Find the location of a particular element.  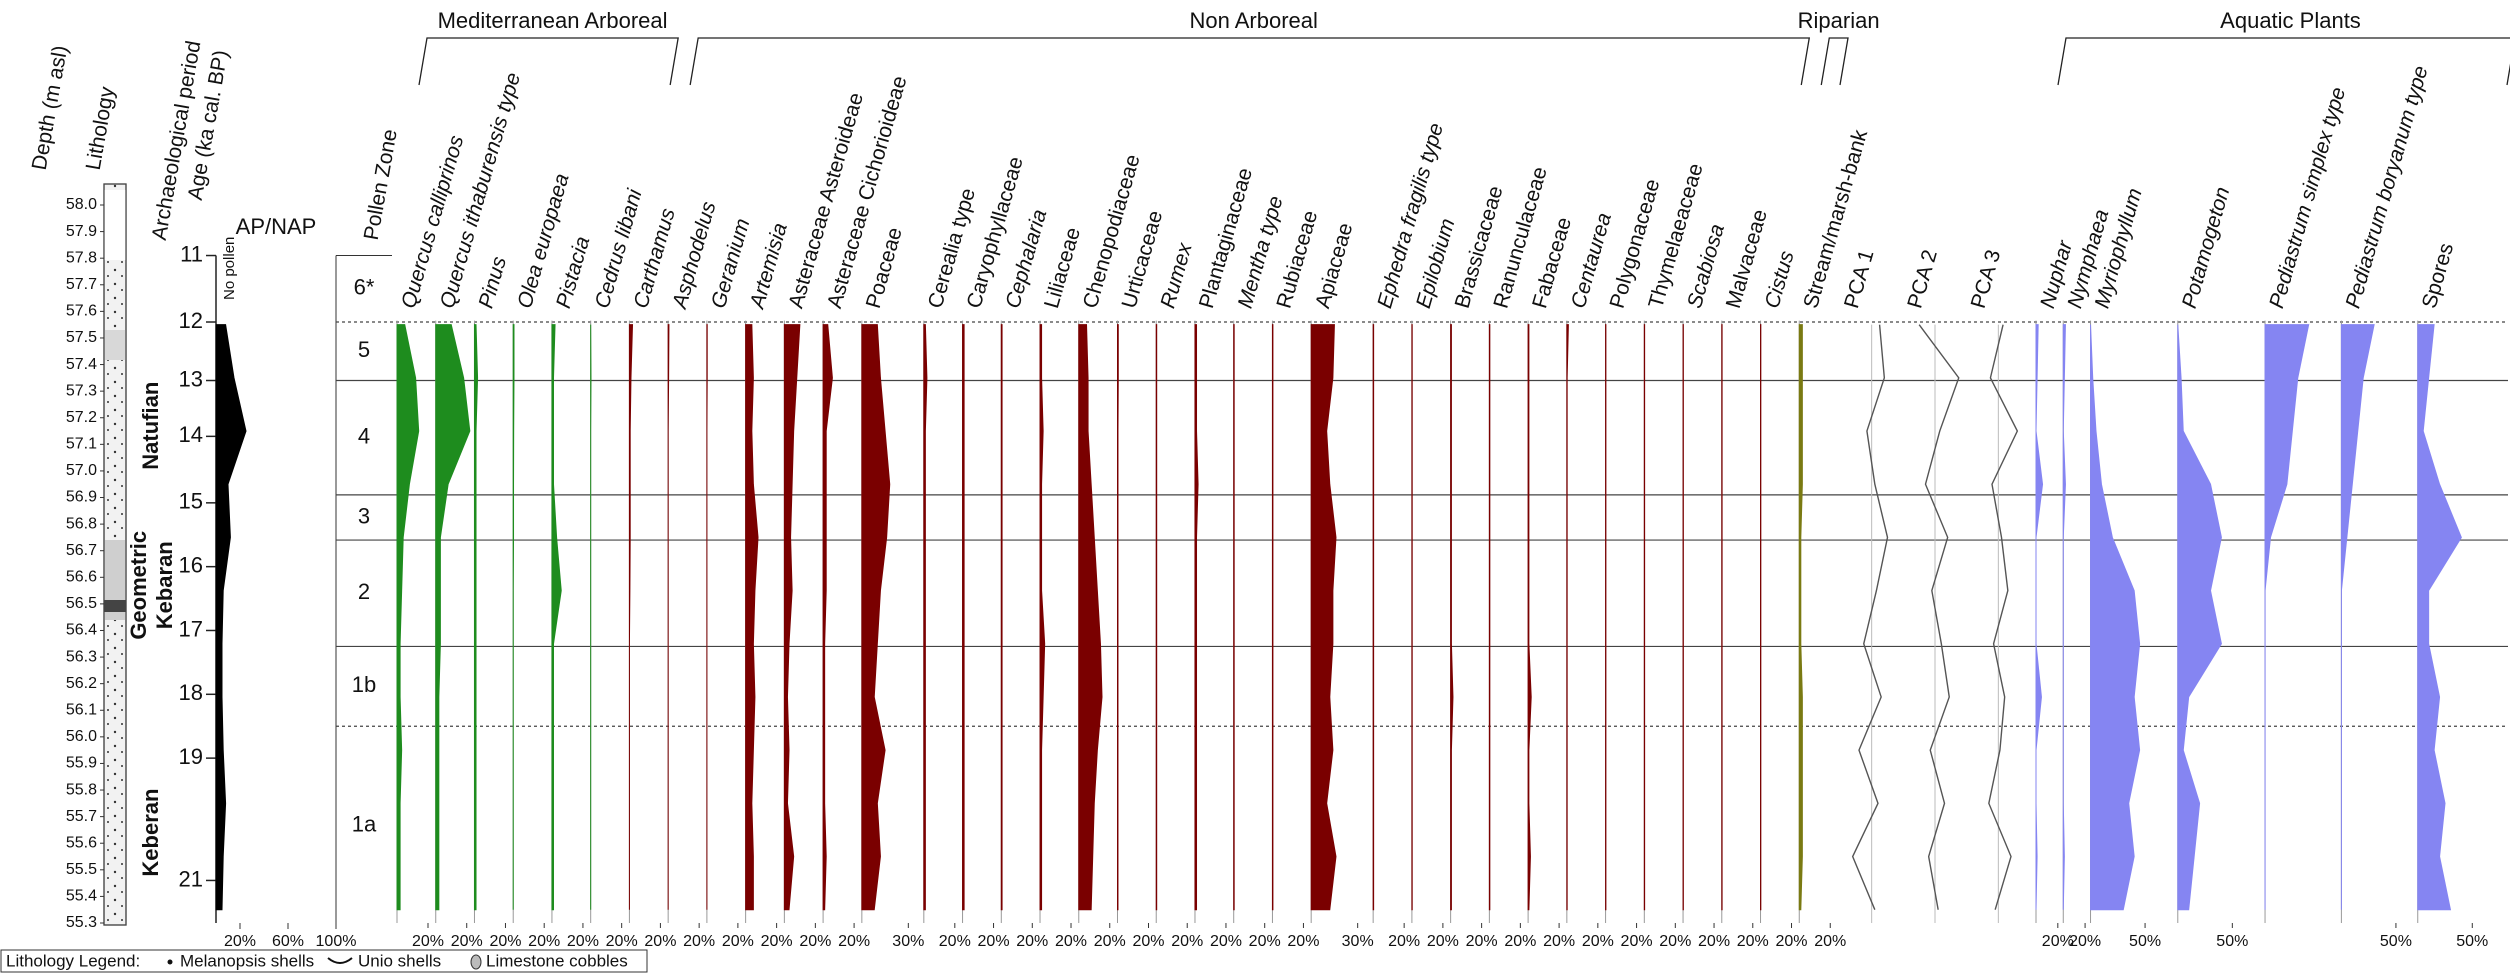

age-tick-label: 14 is located at coordinates (191, 434).